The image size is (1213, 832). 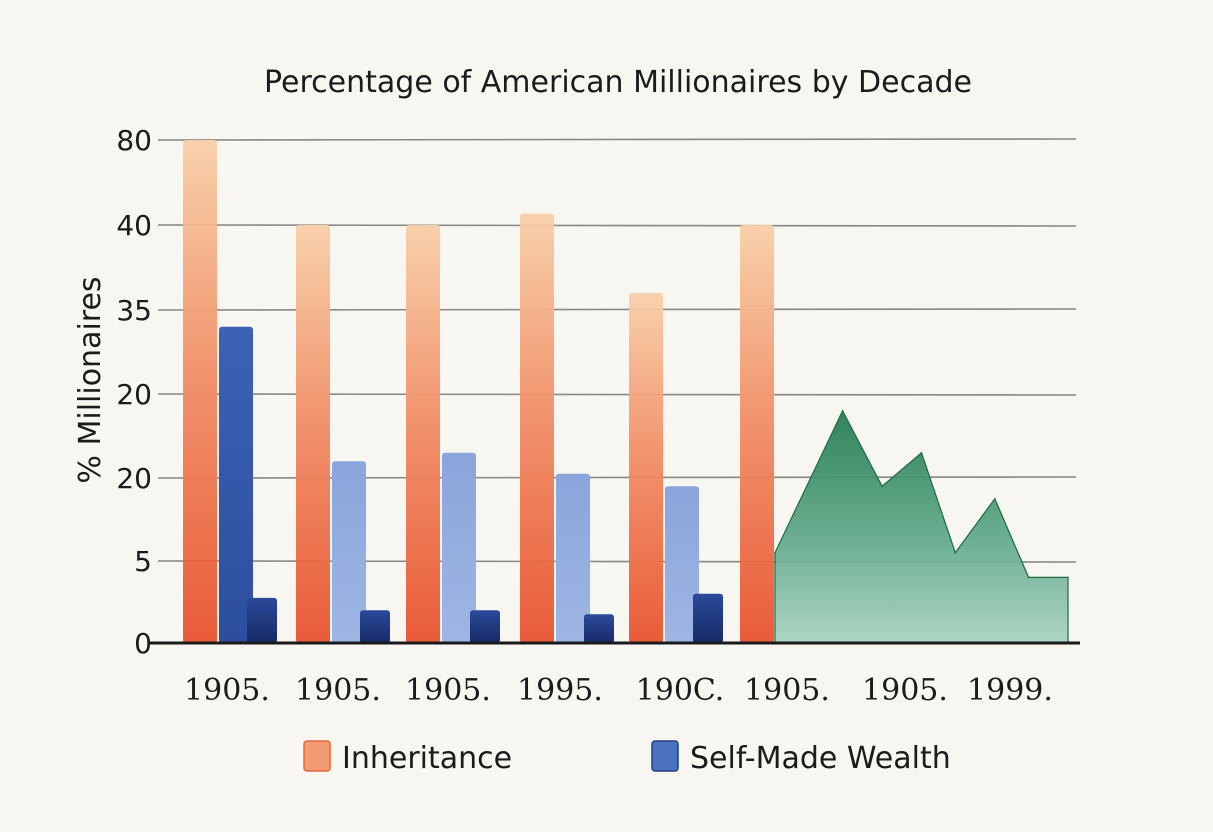 I want to click on y-tick-label: 5, so click(x=143, y=561).